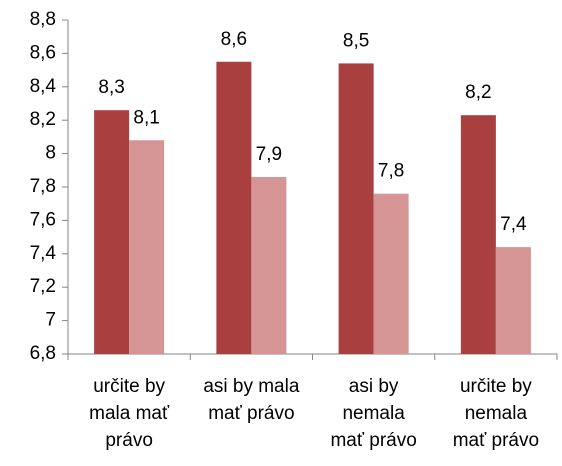  I want to click on data-label: 8,2, so click(478, 92).